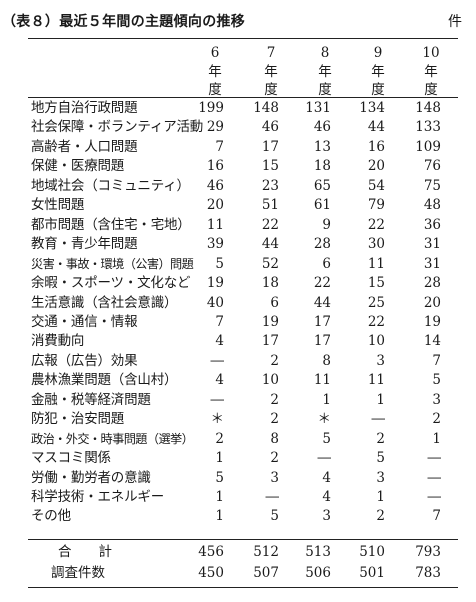 This screenshot has width=476, height=602. What do you see at coordinates (432, 302) in the screenshot?
I see `cell-value: 20` at bounding box center [432, 302].